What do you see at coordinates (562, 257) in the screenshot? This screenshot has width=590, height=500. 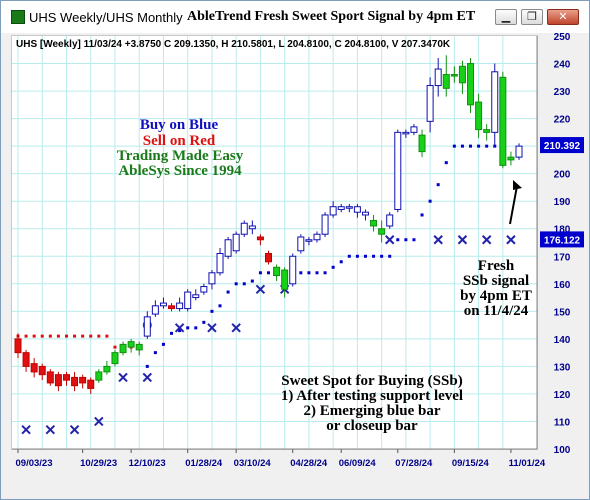 I see `y-tick-label: 170` at bounding box center [562, 257].